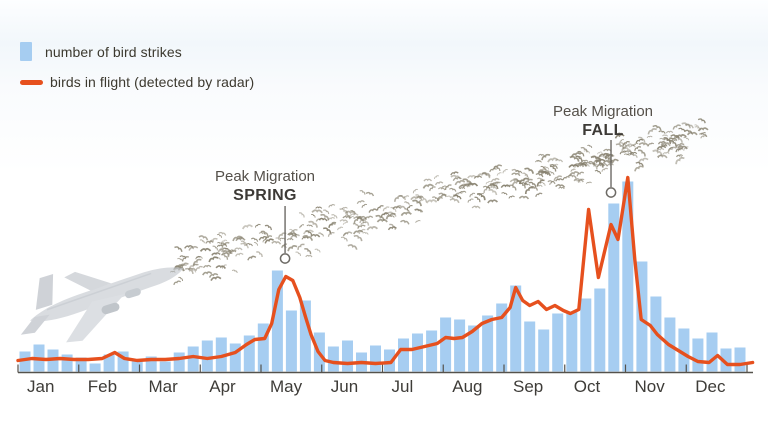  Describe the element at coordinates (528, 386) in the screenshot. I see `x-axis-label: Sep` at that location.